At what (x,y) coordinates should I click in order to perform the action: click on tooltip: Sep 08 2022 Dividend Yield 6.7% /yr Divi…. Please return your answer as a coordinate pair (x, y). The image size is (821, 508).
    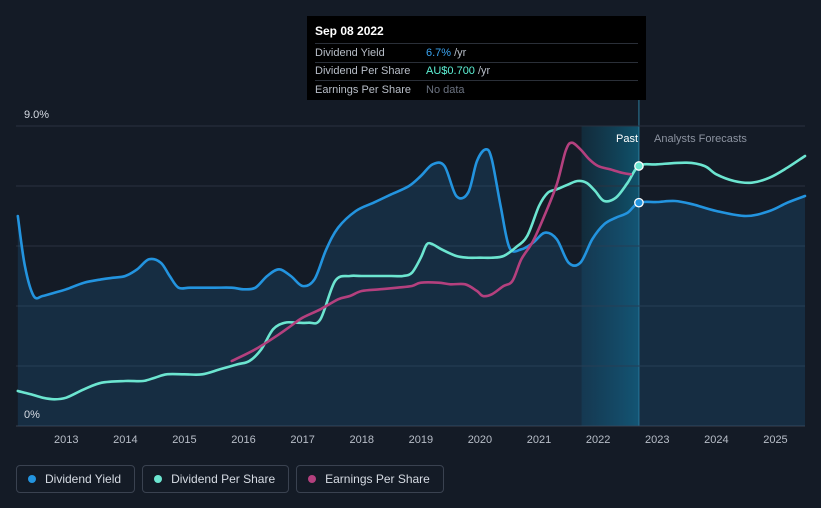
    Looking at the image, I should click on (476, 58).